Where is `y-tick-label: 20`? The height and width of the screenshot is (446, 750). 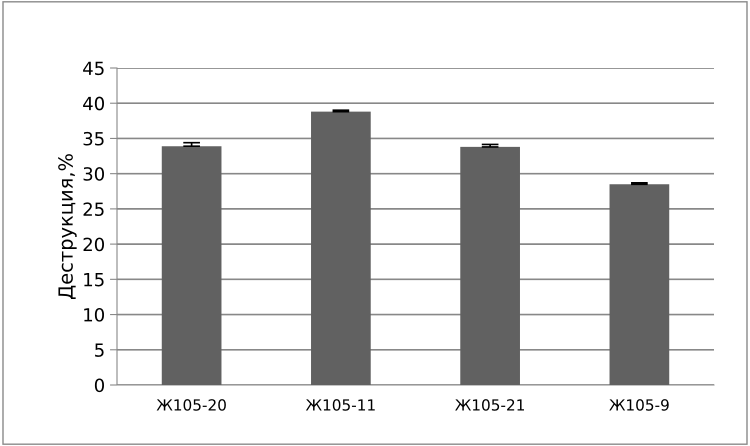
y-tick-label: 20 is located at coordinates (94, 245).